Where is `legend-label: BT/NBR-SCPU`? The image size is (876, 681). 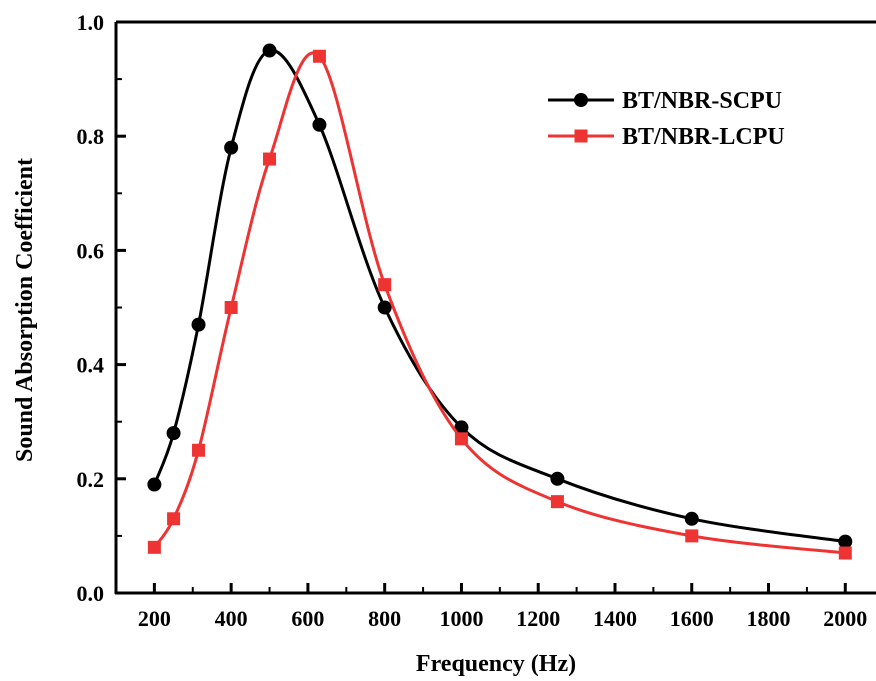
legend-label: BT/NBR-SCPU is located at coordinates (702, 101).